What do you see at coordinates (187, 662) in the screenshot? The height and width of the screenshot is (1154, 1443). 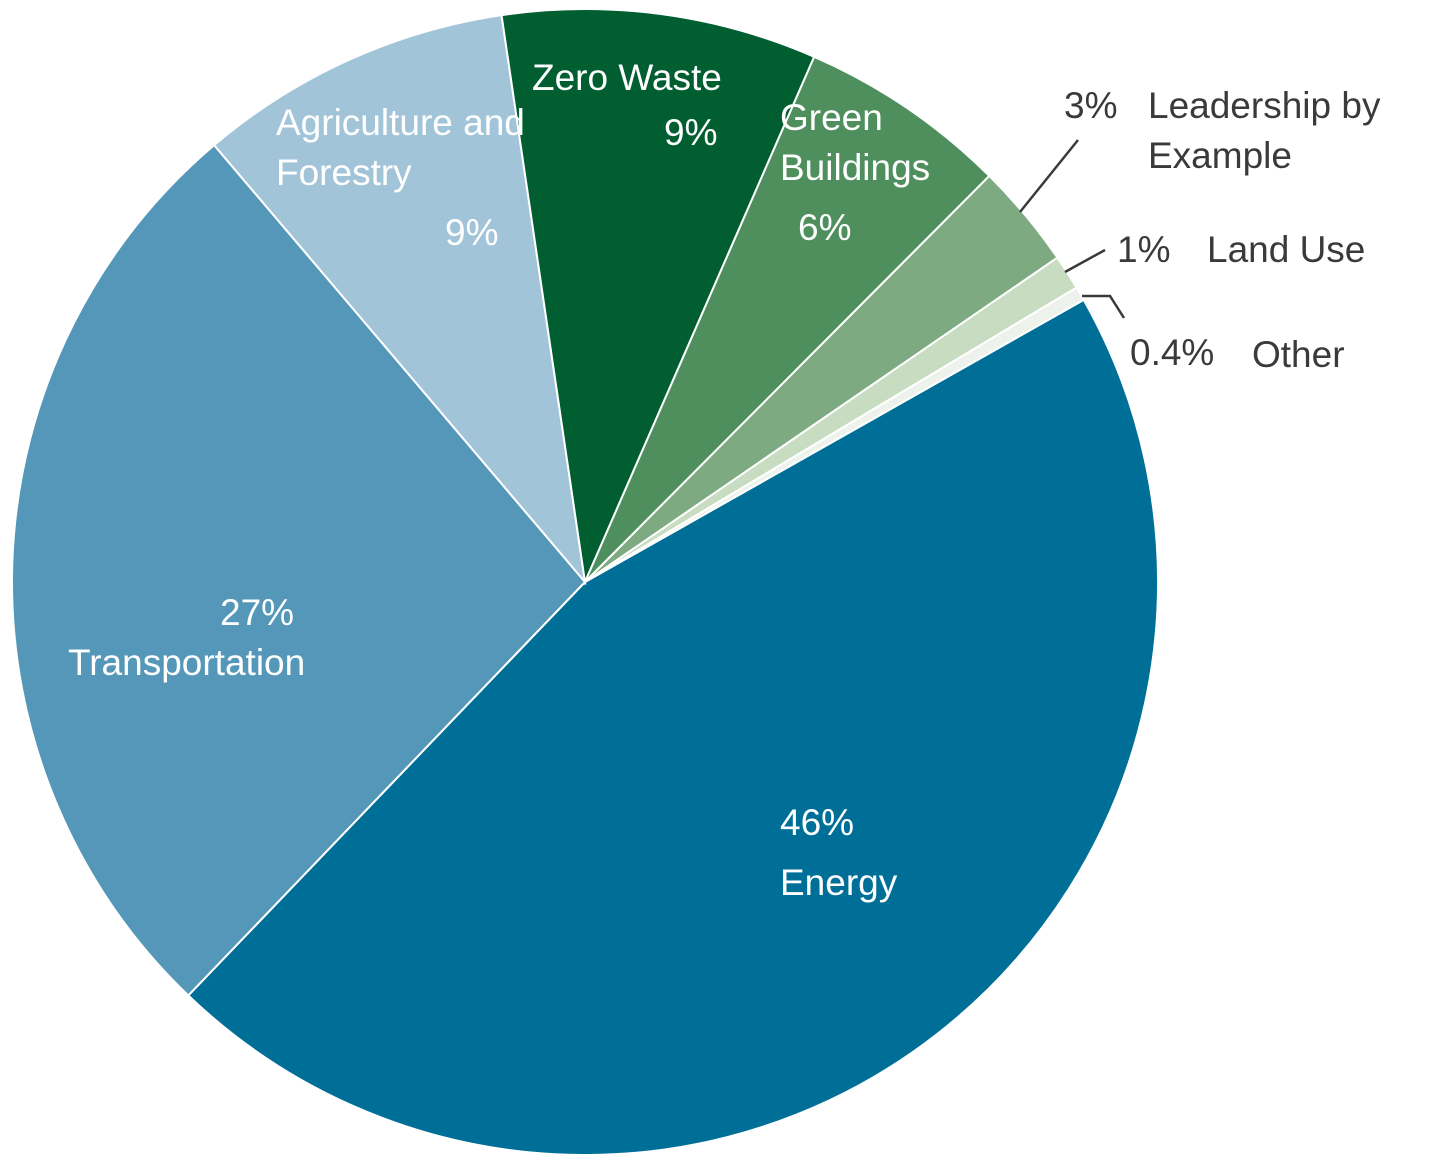 I see `slice-label: Transportation` at bounding box center [187, 662].